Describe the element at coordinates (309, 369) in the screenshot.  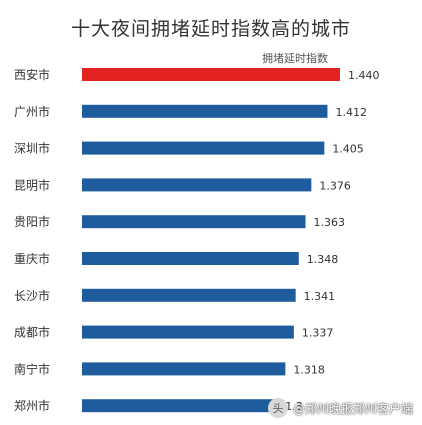
I see `value-label: 1.318` at that location.